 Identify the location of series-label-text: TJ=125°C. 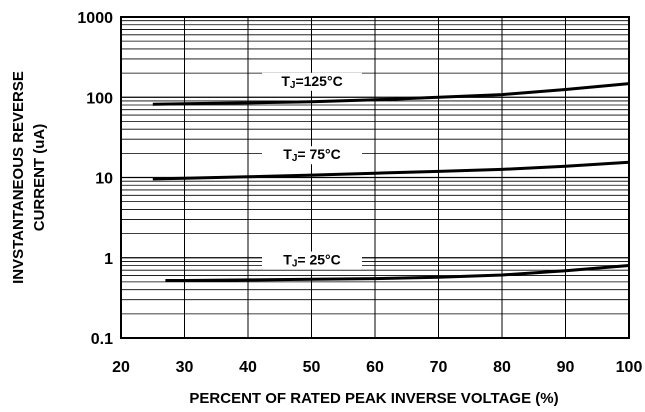
(311, 82).